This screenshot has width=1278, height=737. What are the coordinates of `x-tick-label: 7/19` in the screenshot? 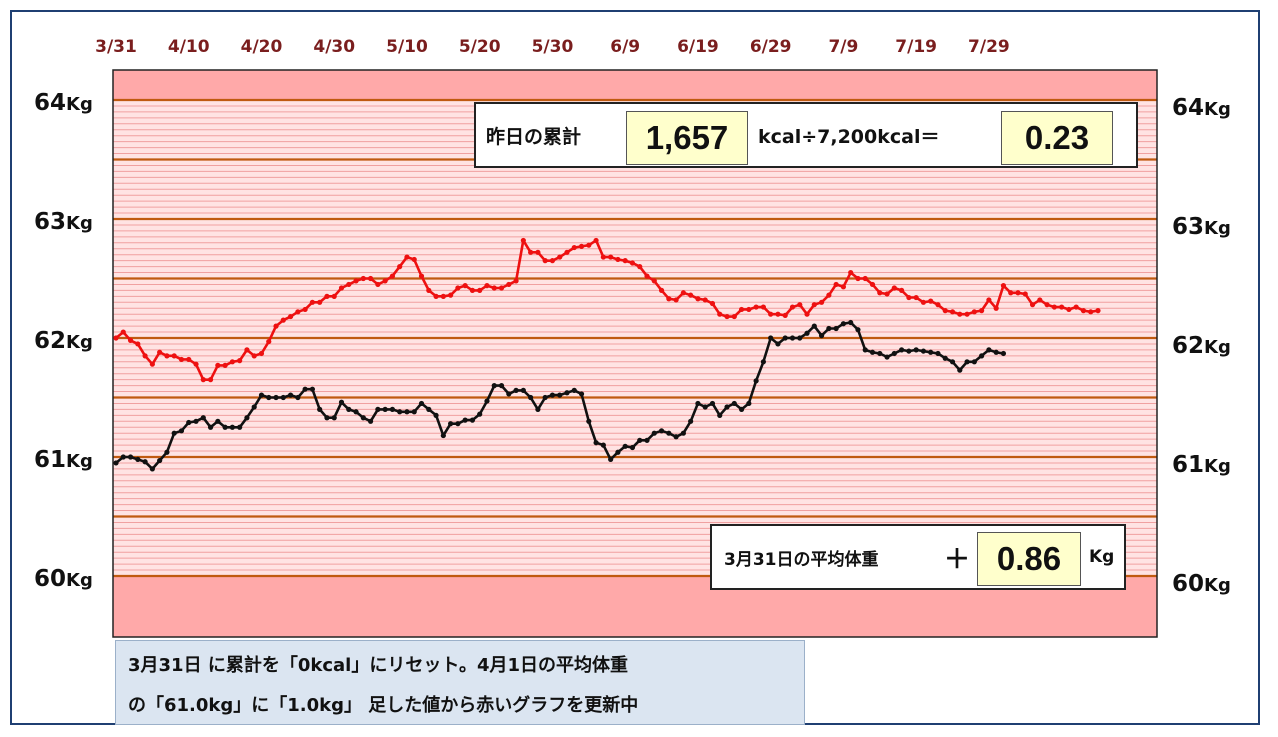 It's located at (916, 47).